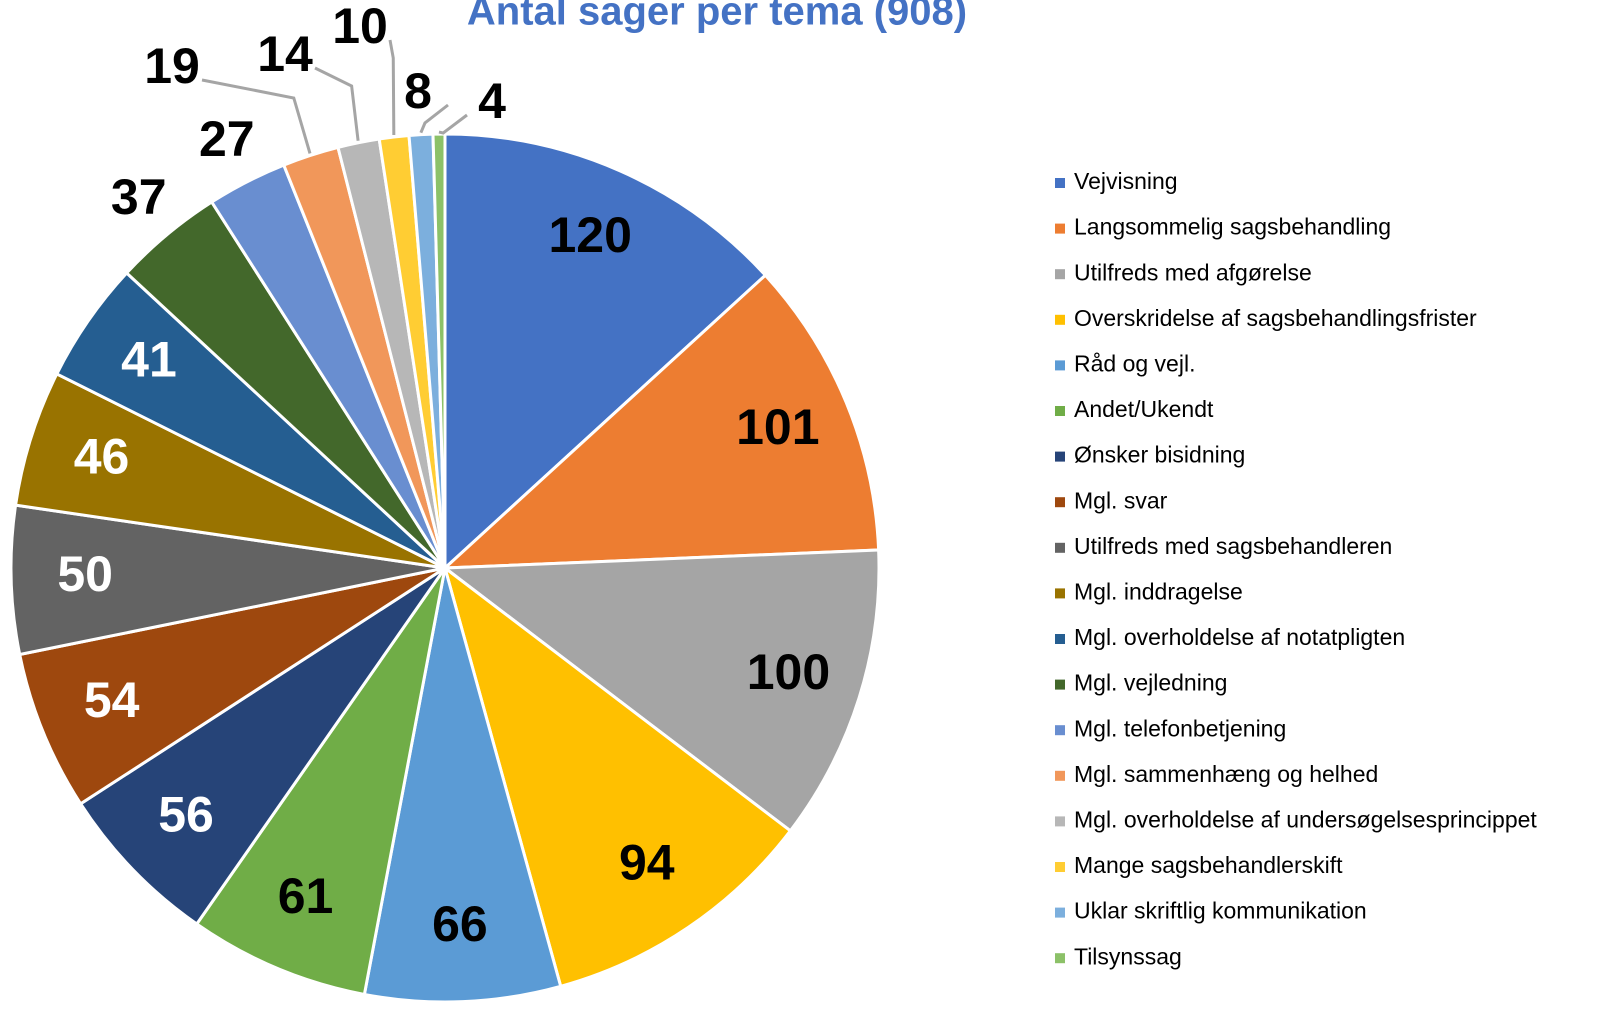  What do you see at coordinates (1121, 500) in the screenshot?
I see `legend-label: Mgl. svar` at bounding box center [1121, 500].